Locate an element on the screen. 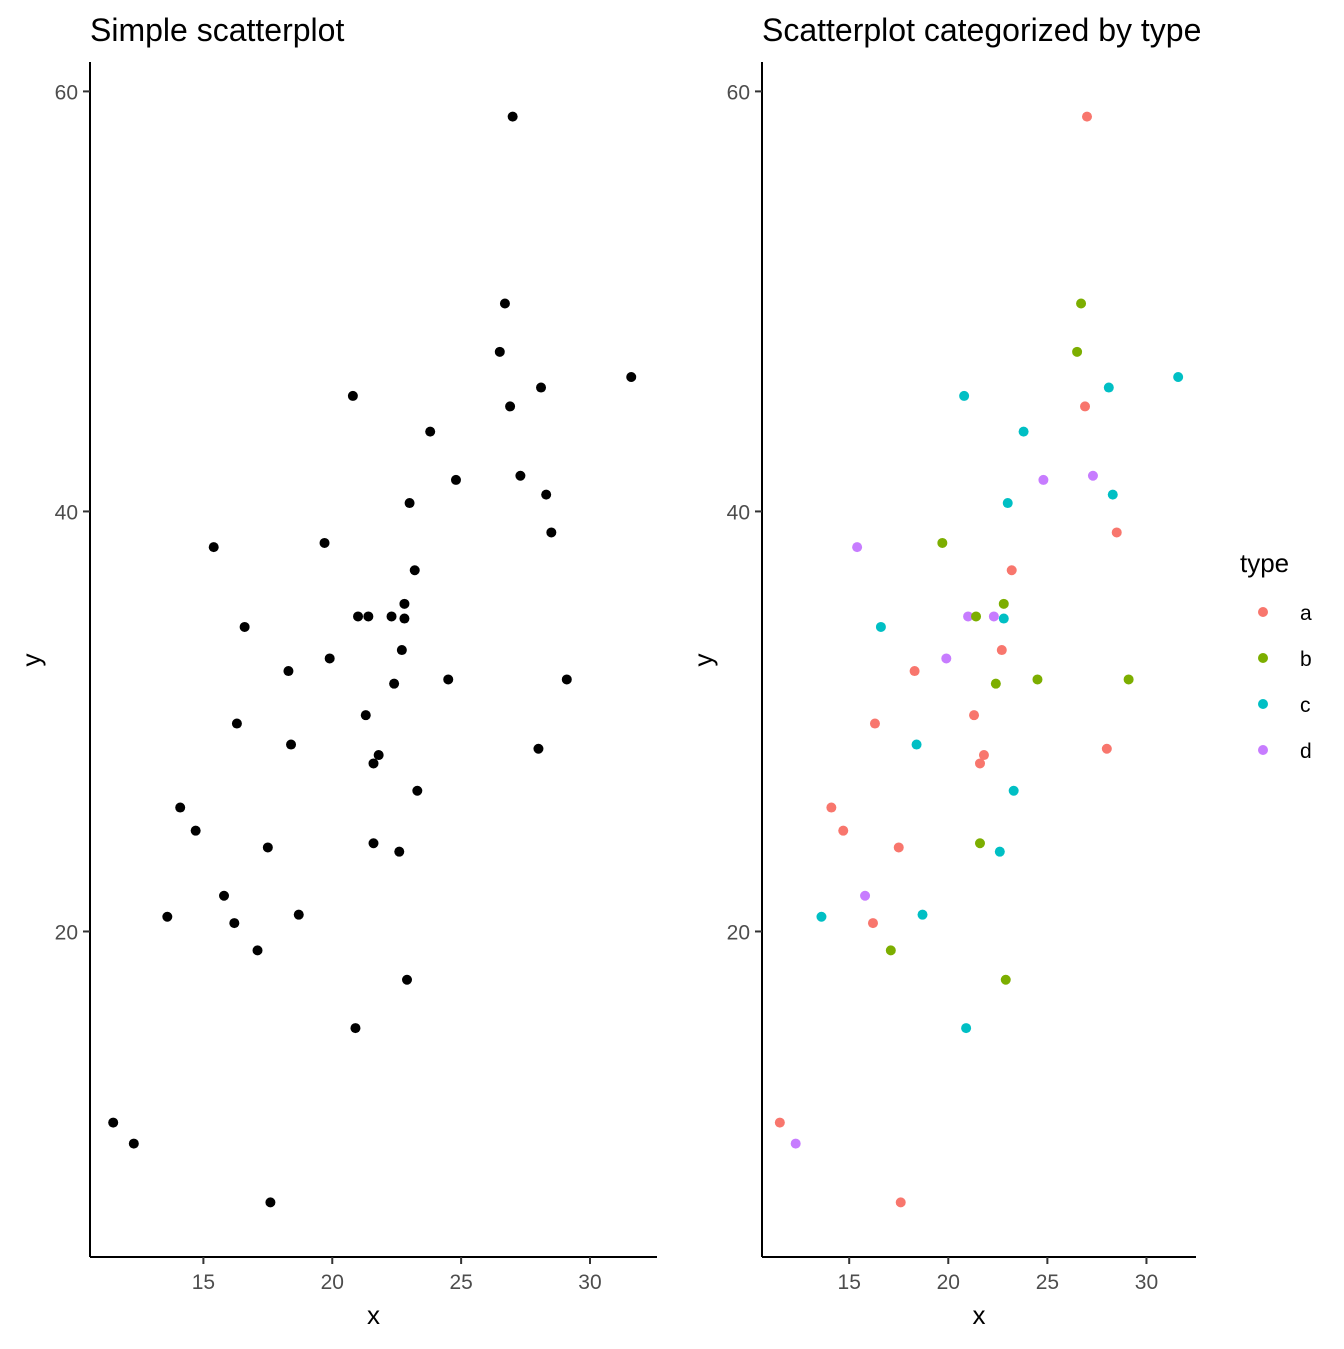  legend-key-c is located at coordinates (1263, 704).